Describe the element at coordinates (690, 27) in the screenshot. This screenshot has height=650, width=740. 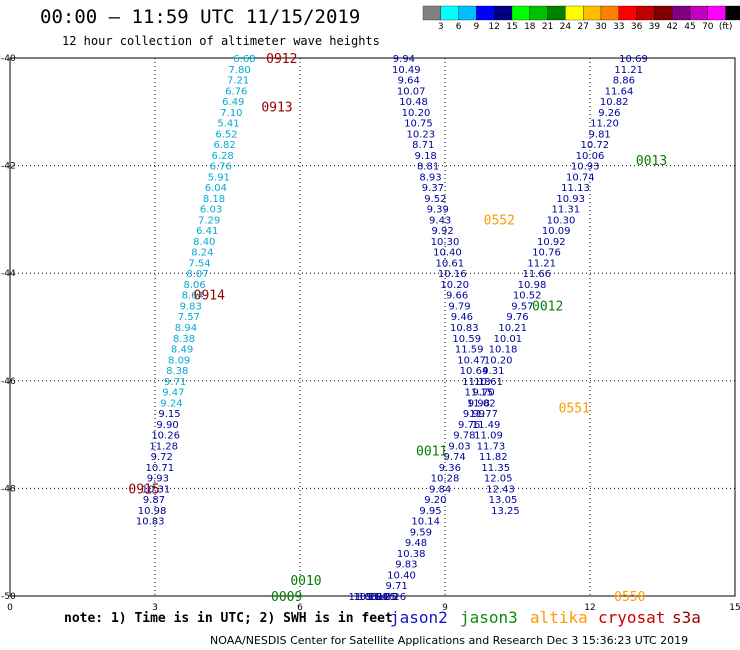
I see `colorbar-label: 45` at that location.